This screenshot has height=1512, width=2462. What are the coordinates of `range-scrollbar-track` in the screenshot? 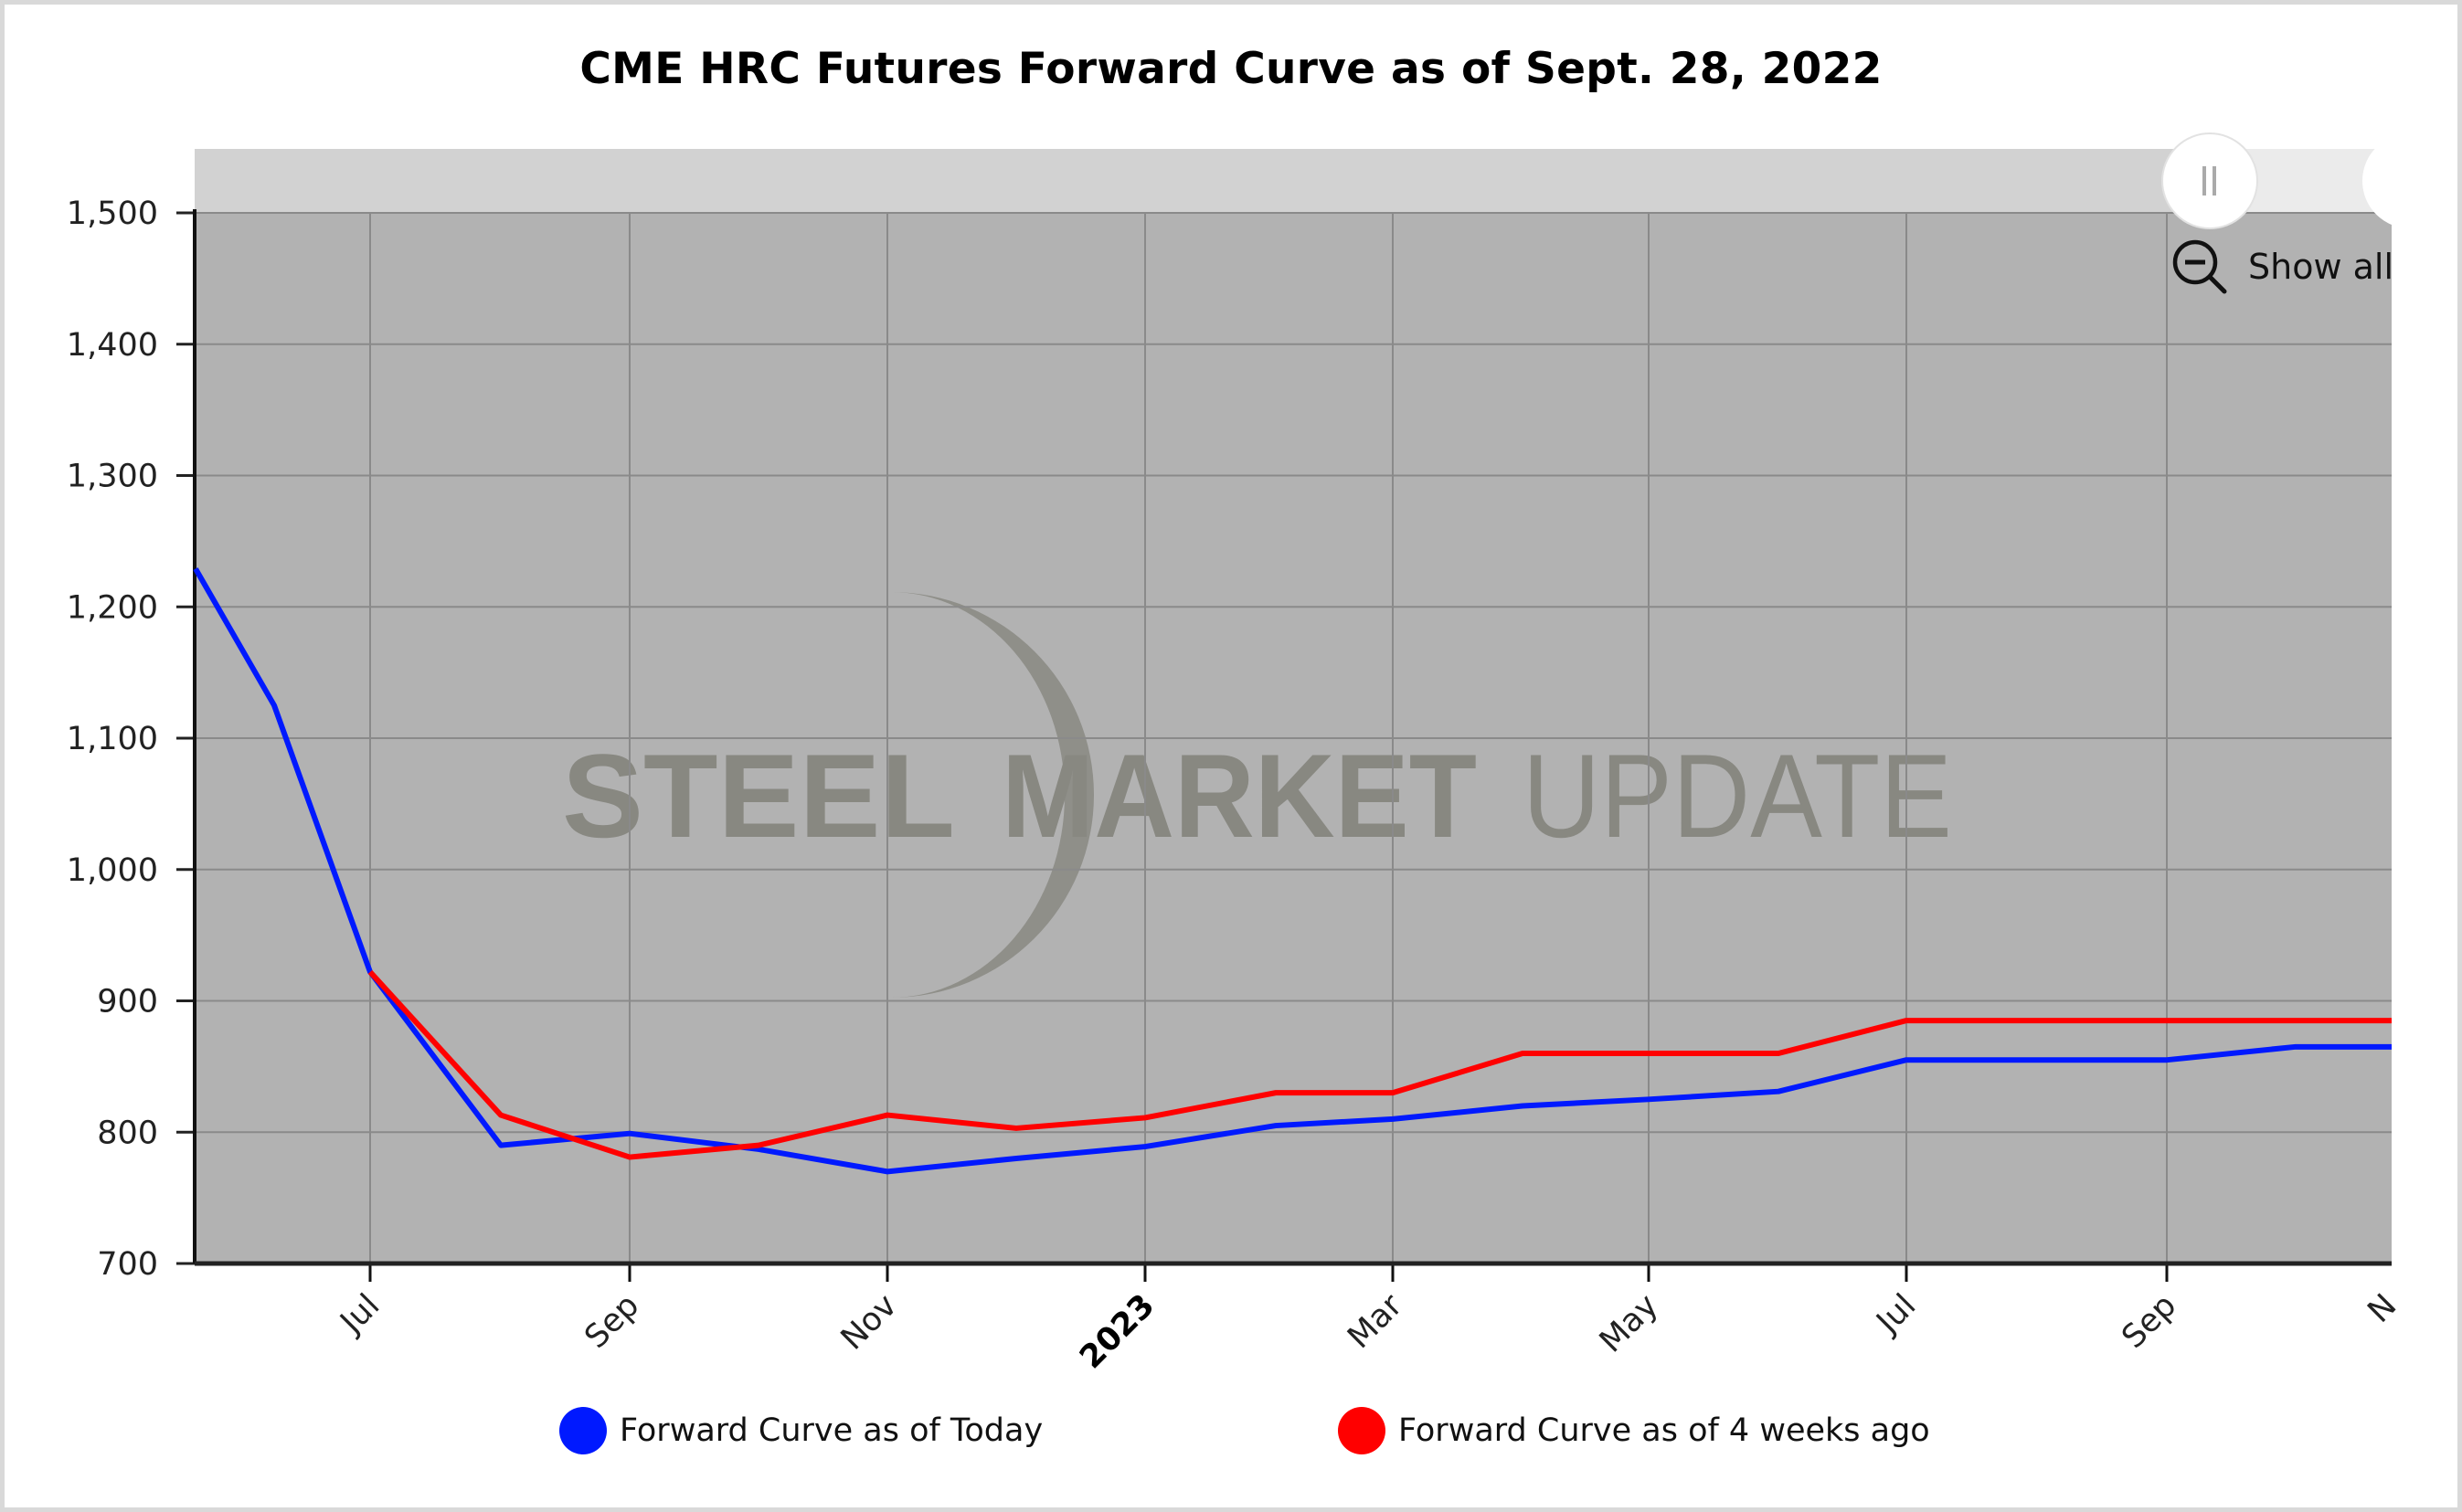 It's located at (1293, 181).